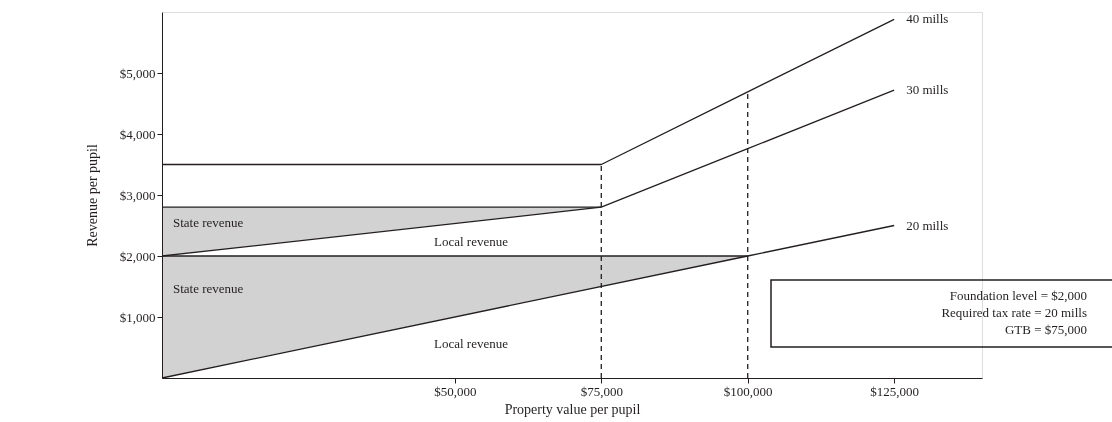 The image size is (1112, 422). I want to click on x-tick-label: $50,000, so click(455, 391).